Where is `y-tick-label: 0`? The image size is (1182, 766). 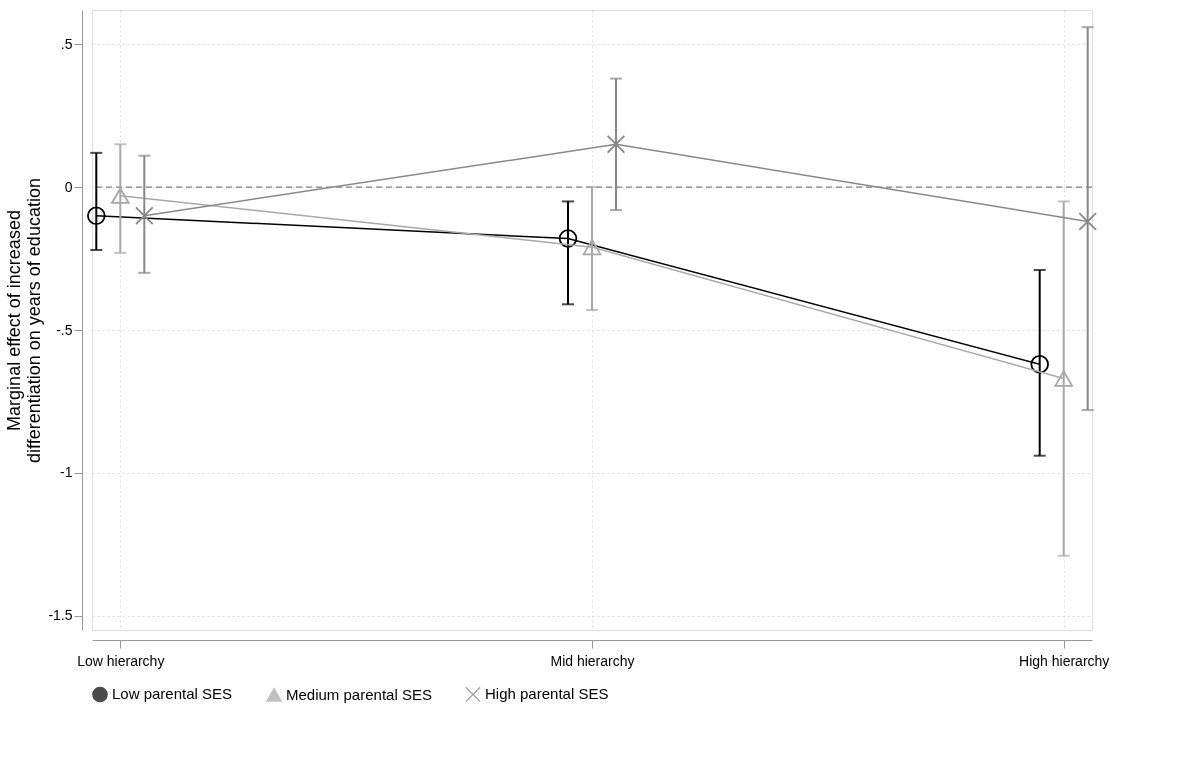
y-tick-label: 0 is located at coordinates (68, 186).